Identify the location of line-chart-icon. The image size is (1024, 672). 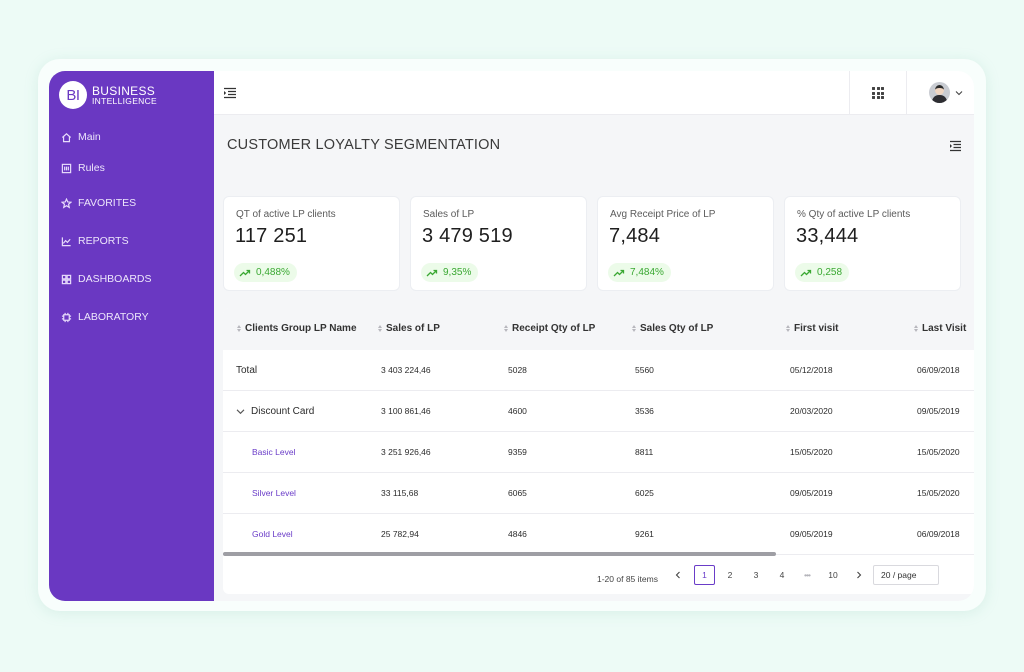
(66, 241).